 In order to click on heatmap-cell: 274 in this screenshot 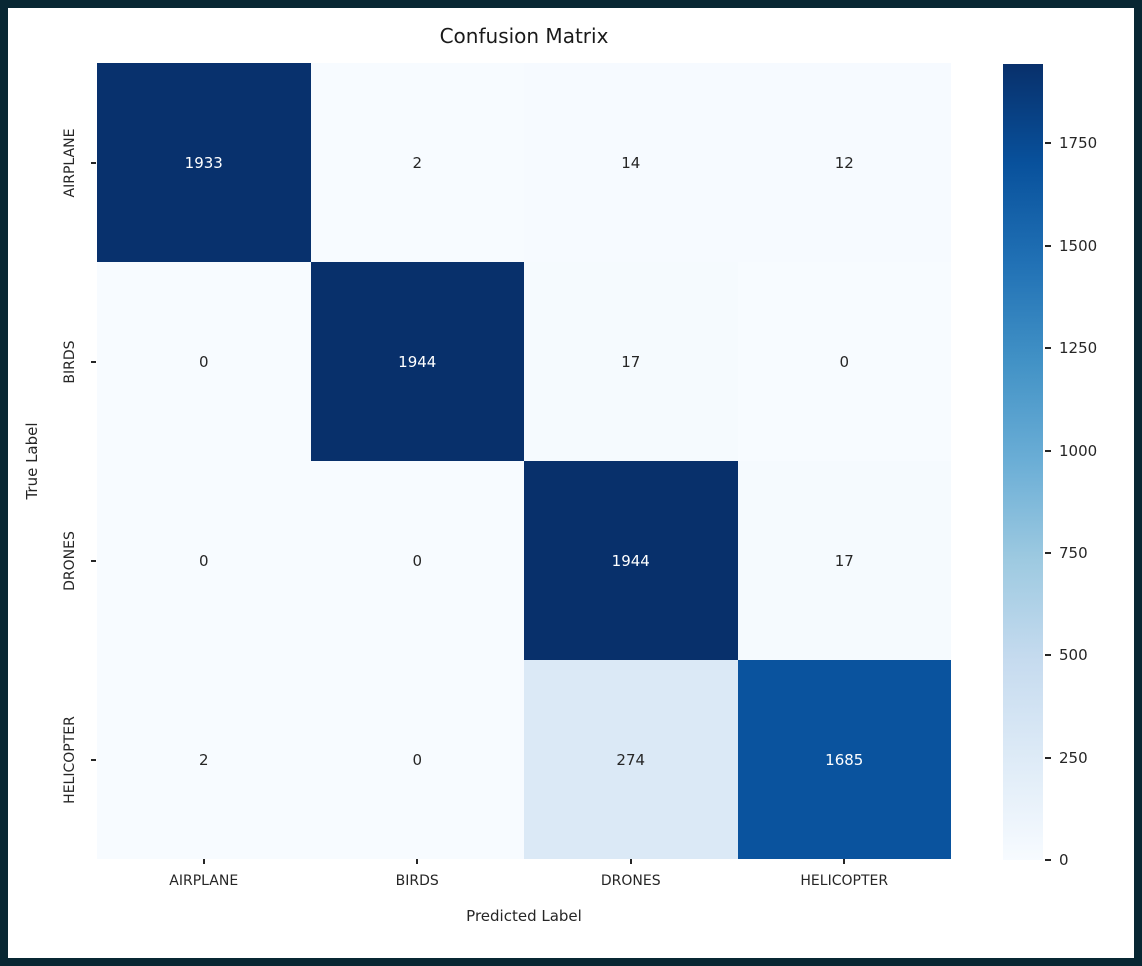, I will do `click(631, 759)`.